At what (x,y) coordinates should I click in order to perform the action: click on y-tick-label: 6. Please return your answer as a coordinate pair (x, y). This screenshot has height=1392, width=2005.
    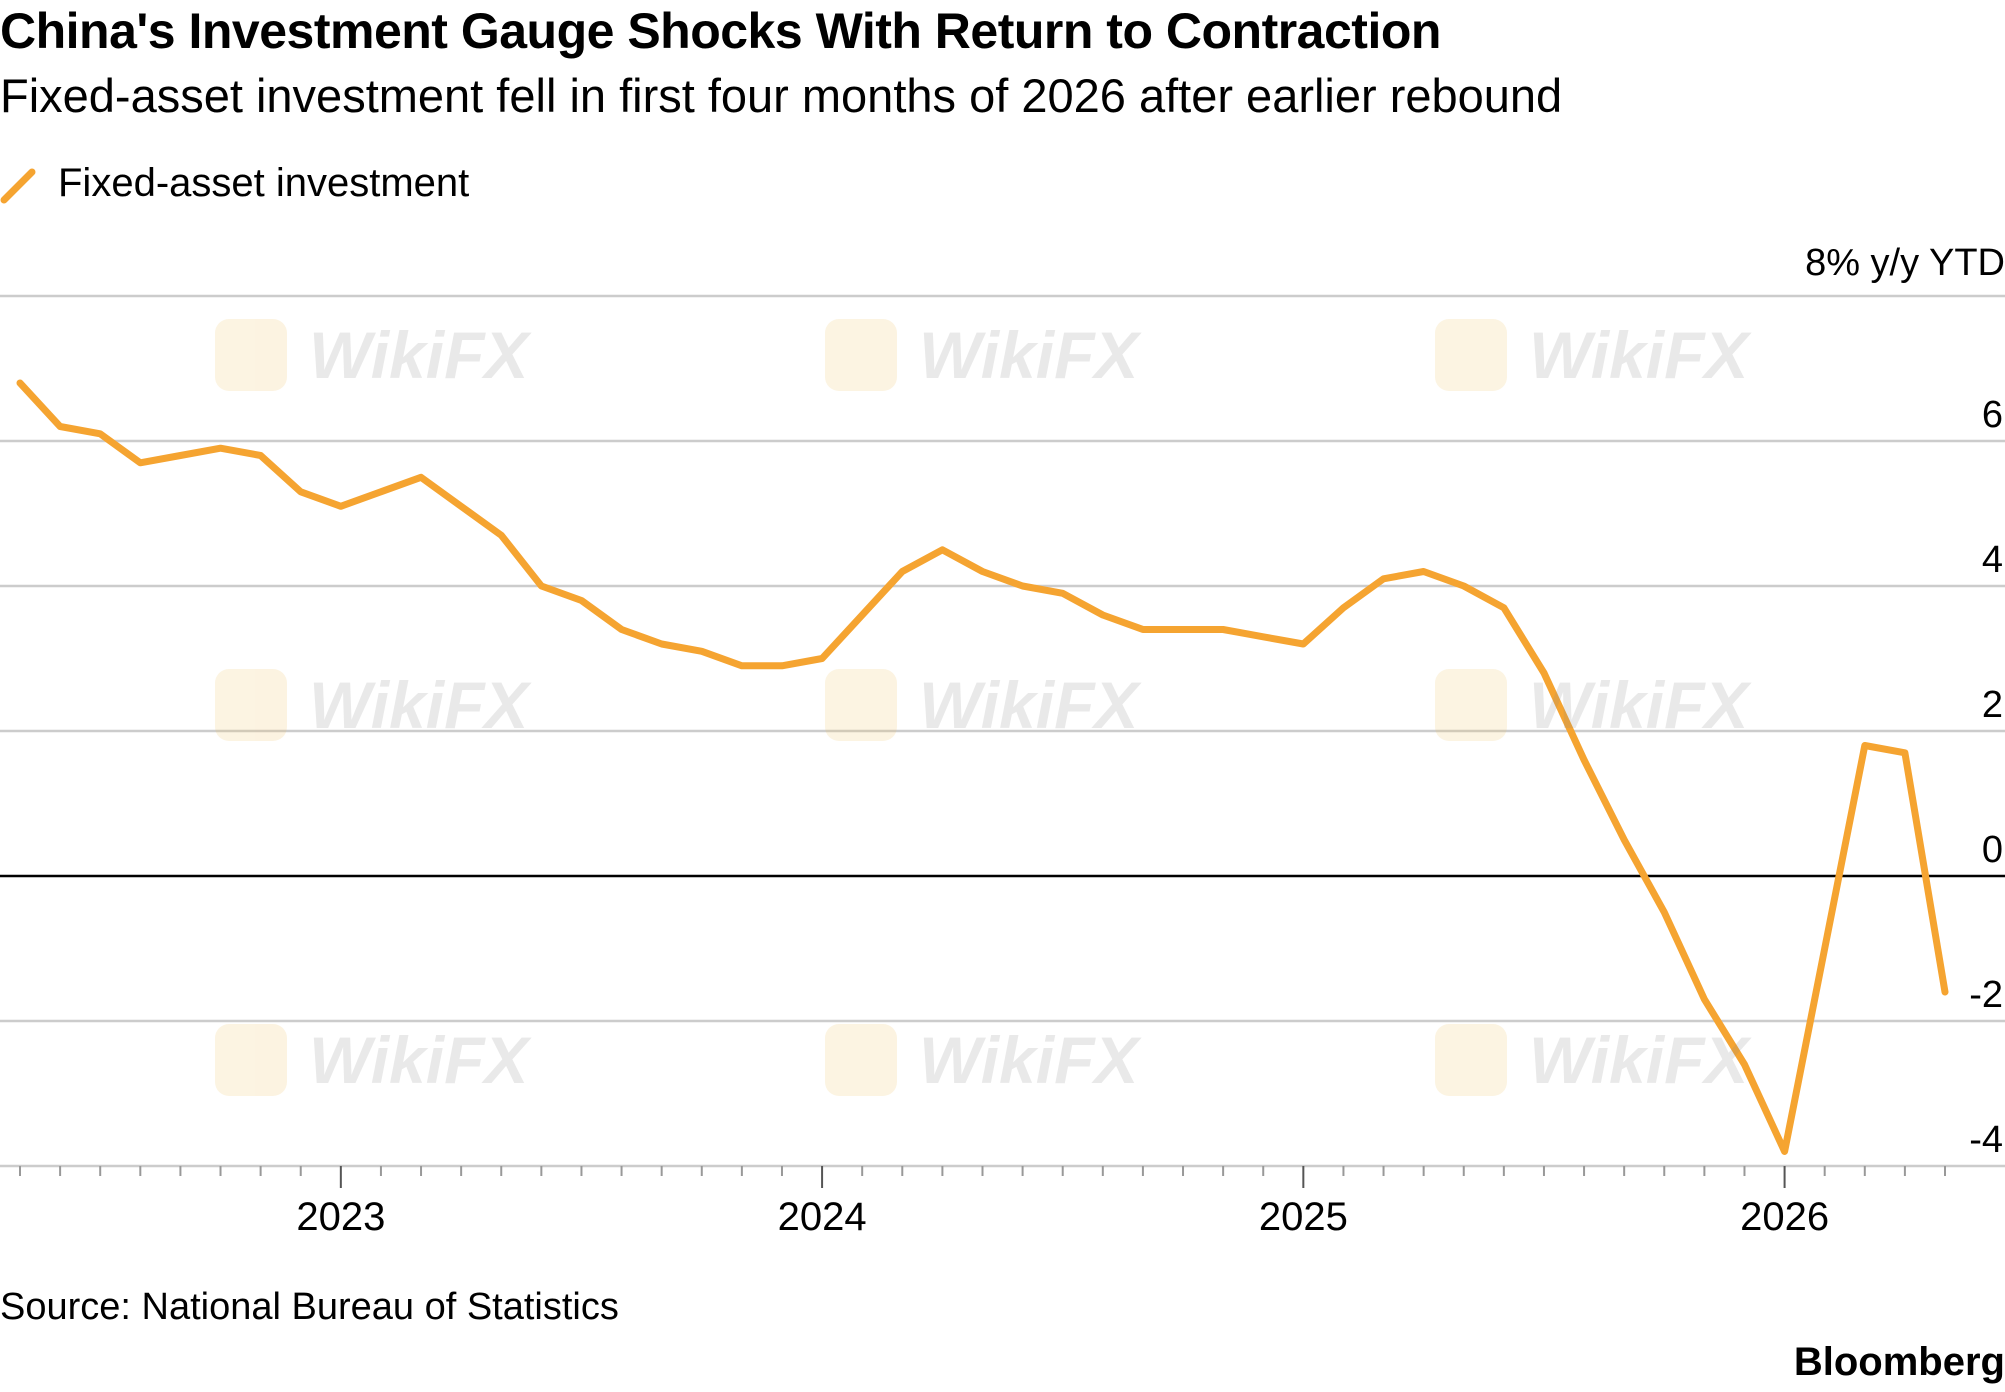
    Looking at the image, I should click on (1992, 415).